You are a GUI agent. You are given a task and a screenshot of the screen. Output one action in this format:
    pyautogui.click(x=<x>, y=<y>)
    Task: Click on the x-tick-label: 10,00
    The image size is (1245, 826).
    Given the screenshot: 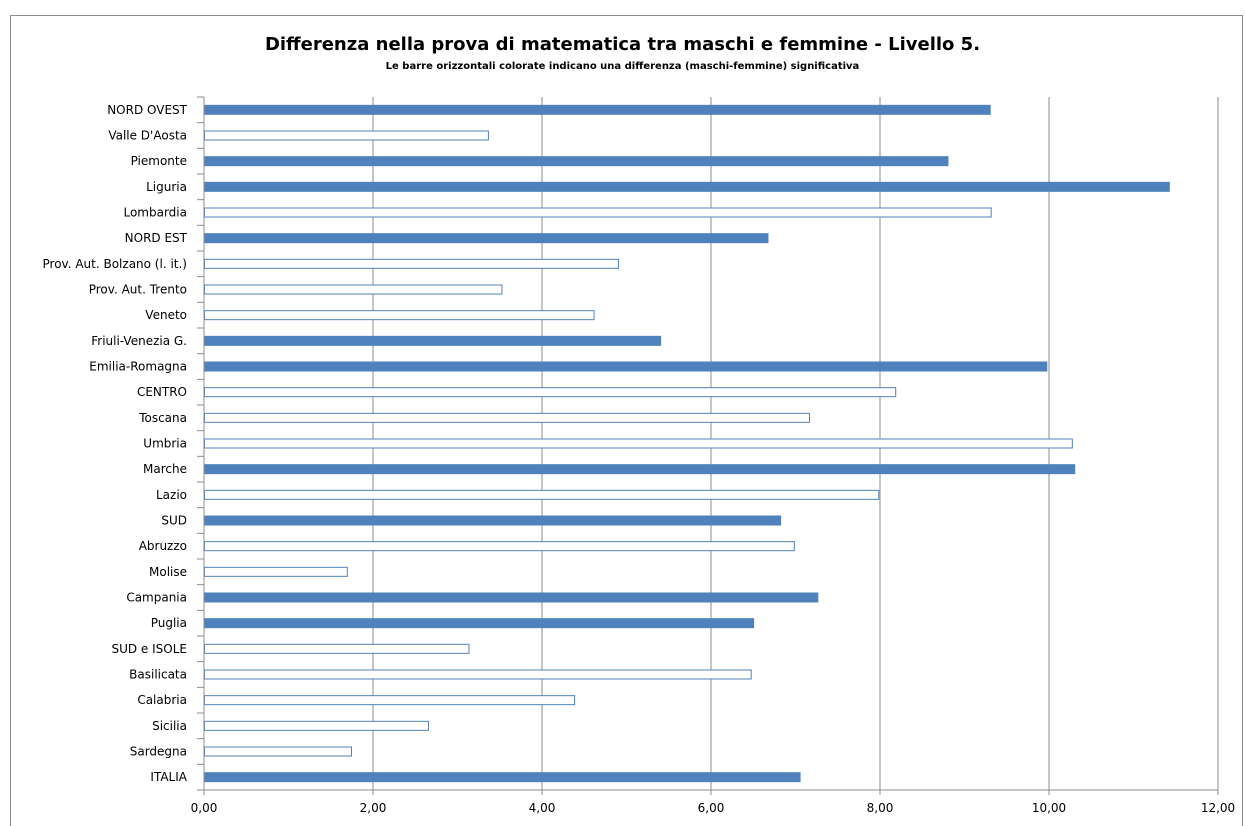 What is the action you would take?
    pyautogui.click(x=1049, y=808)
    